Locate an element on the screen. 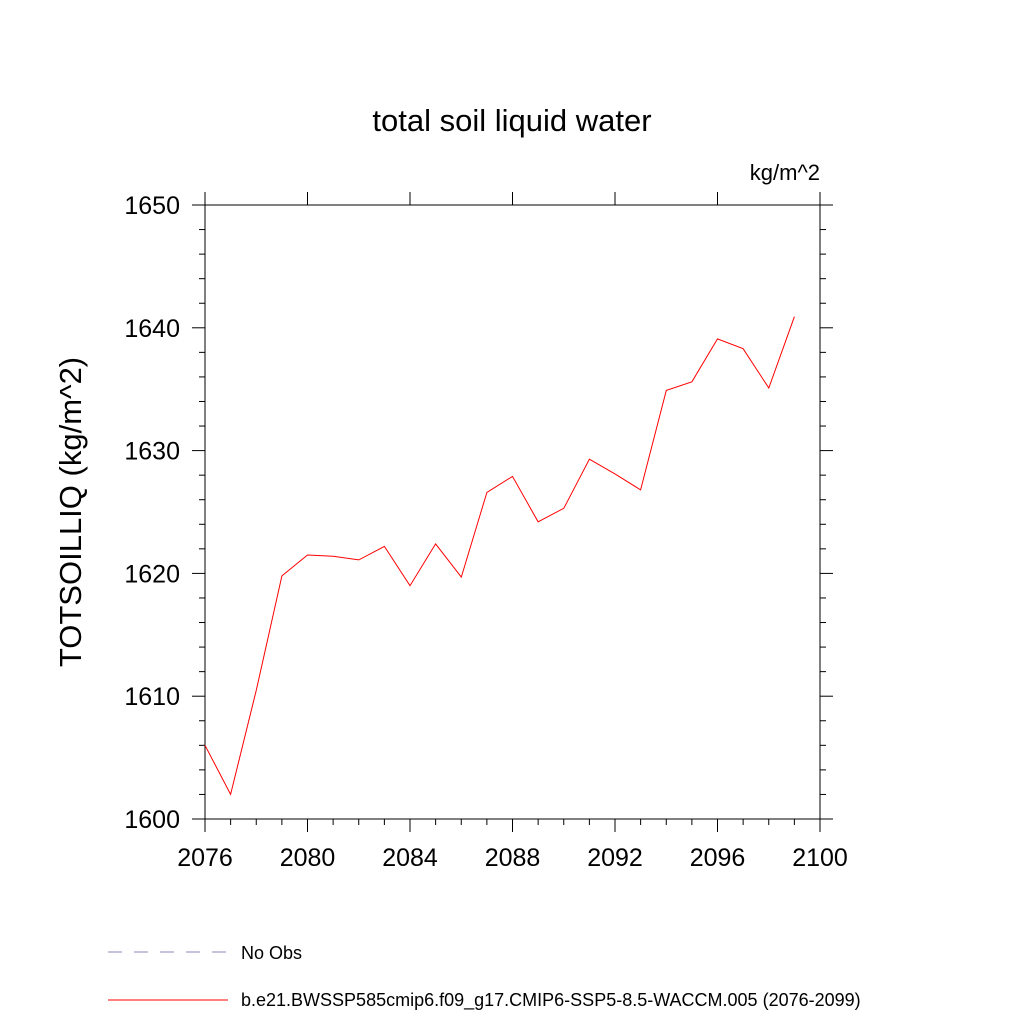 The height and width of the screenshot is (1024, 1024). x-tick-label: 2084 is located at coordinates (410, 858).